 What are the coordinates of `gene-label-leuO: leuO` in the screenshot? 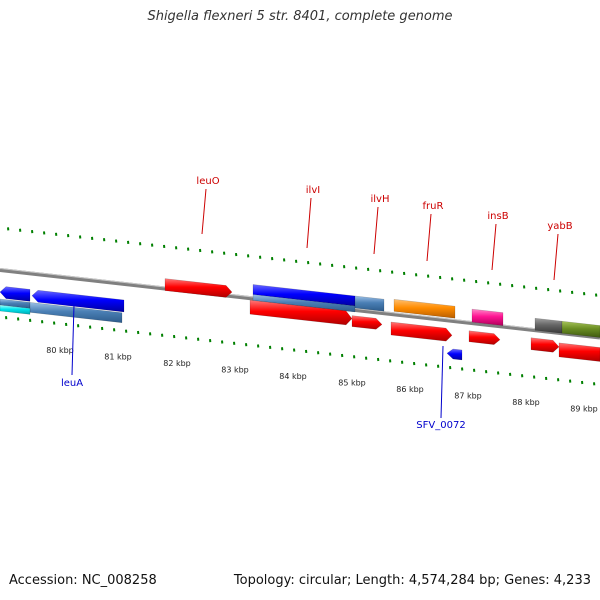 It's located at (207, 181).